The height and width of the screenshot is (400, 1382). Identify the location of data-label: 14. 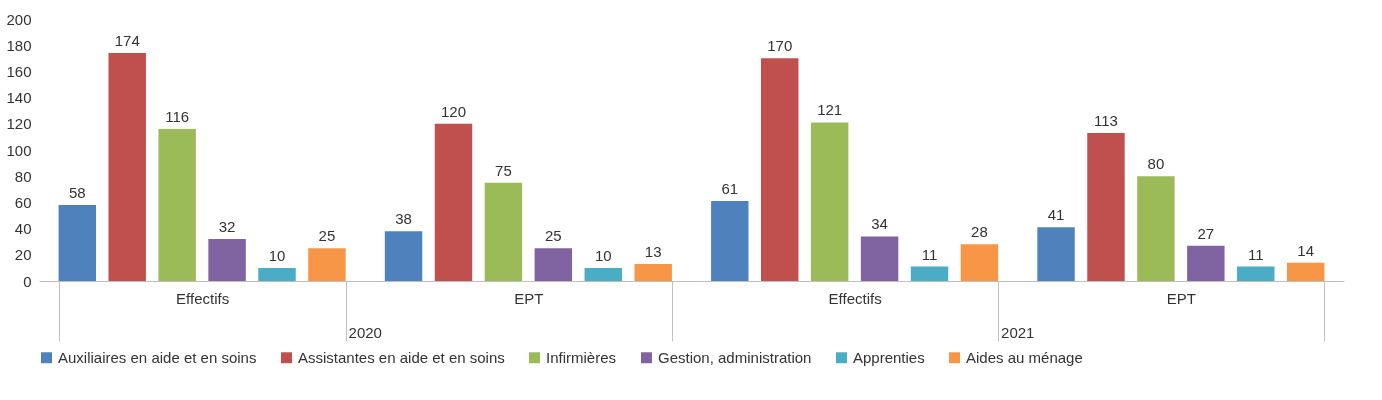
(1306, 250).